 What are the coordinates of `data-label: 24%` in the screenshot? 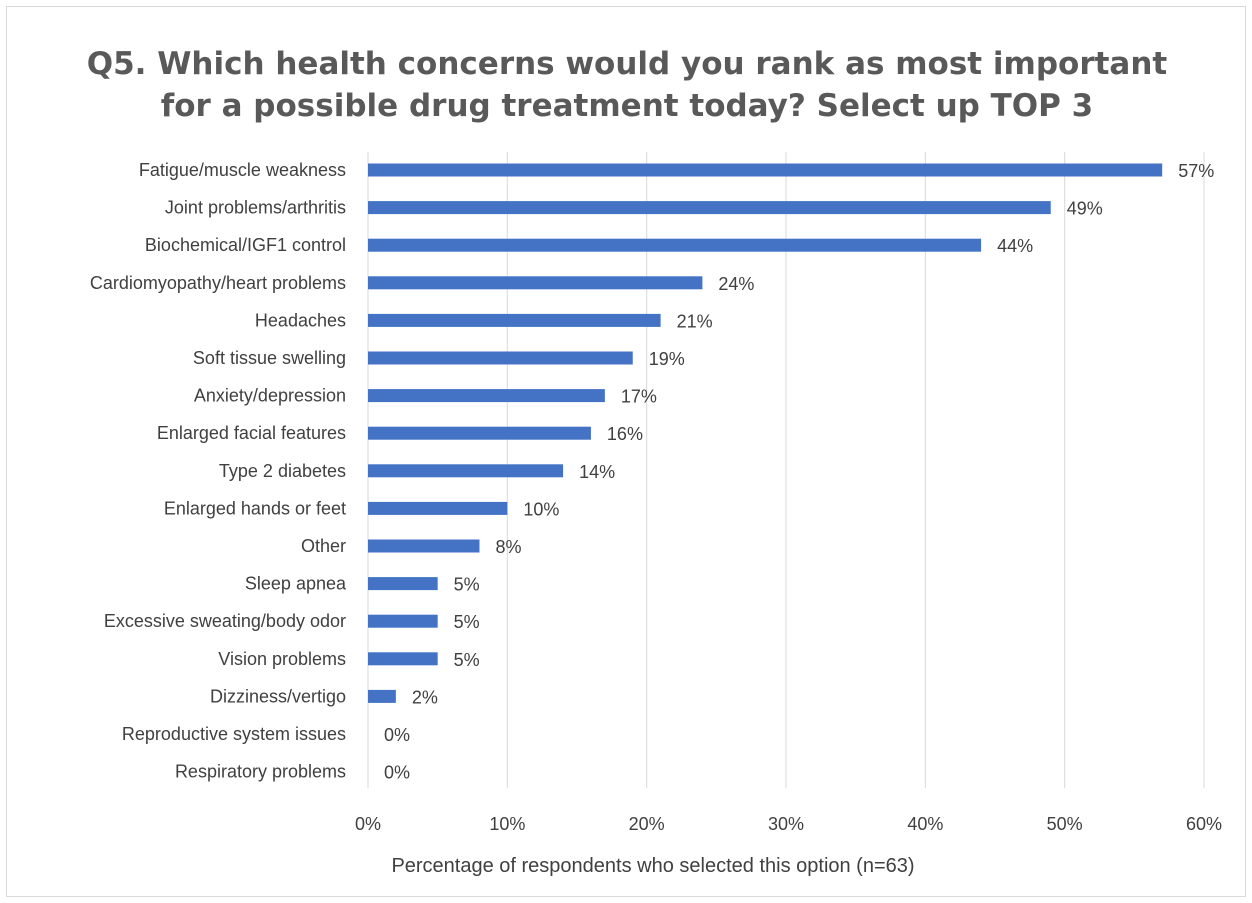 It's located at (736, 284).